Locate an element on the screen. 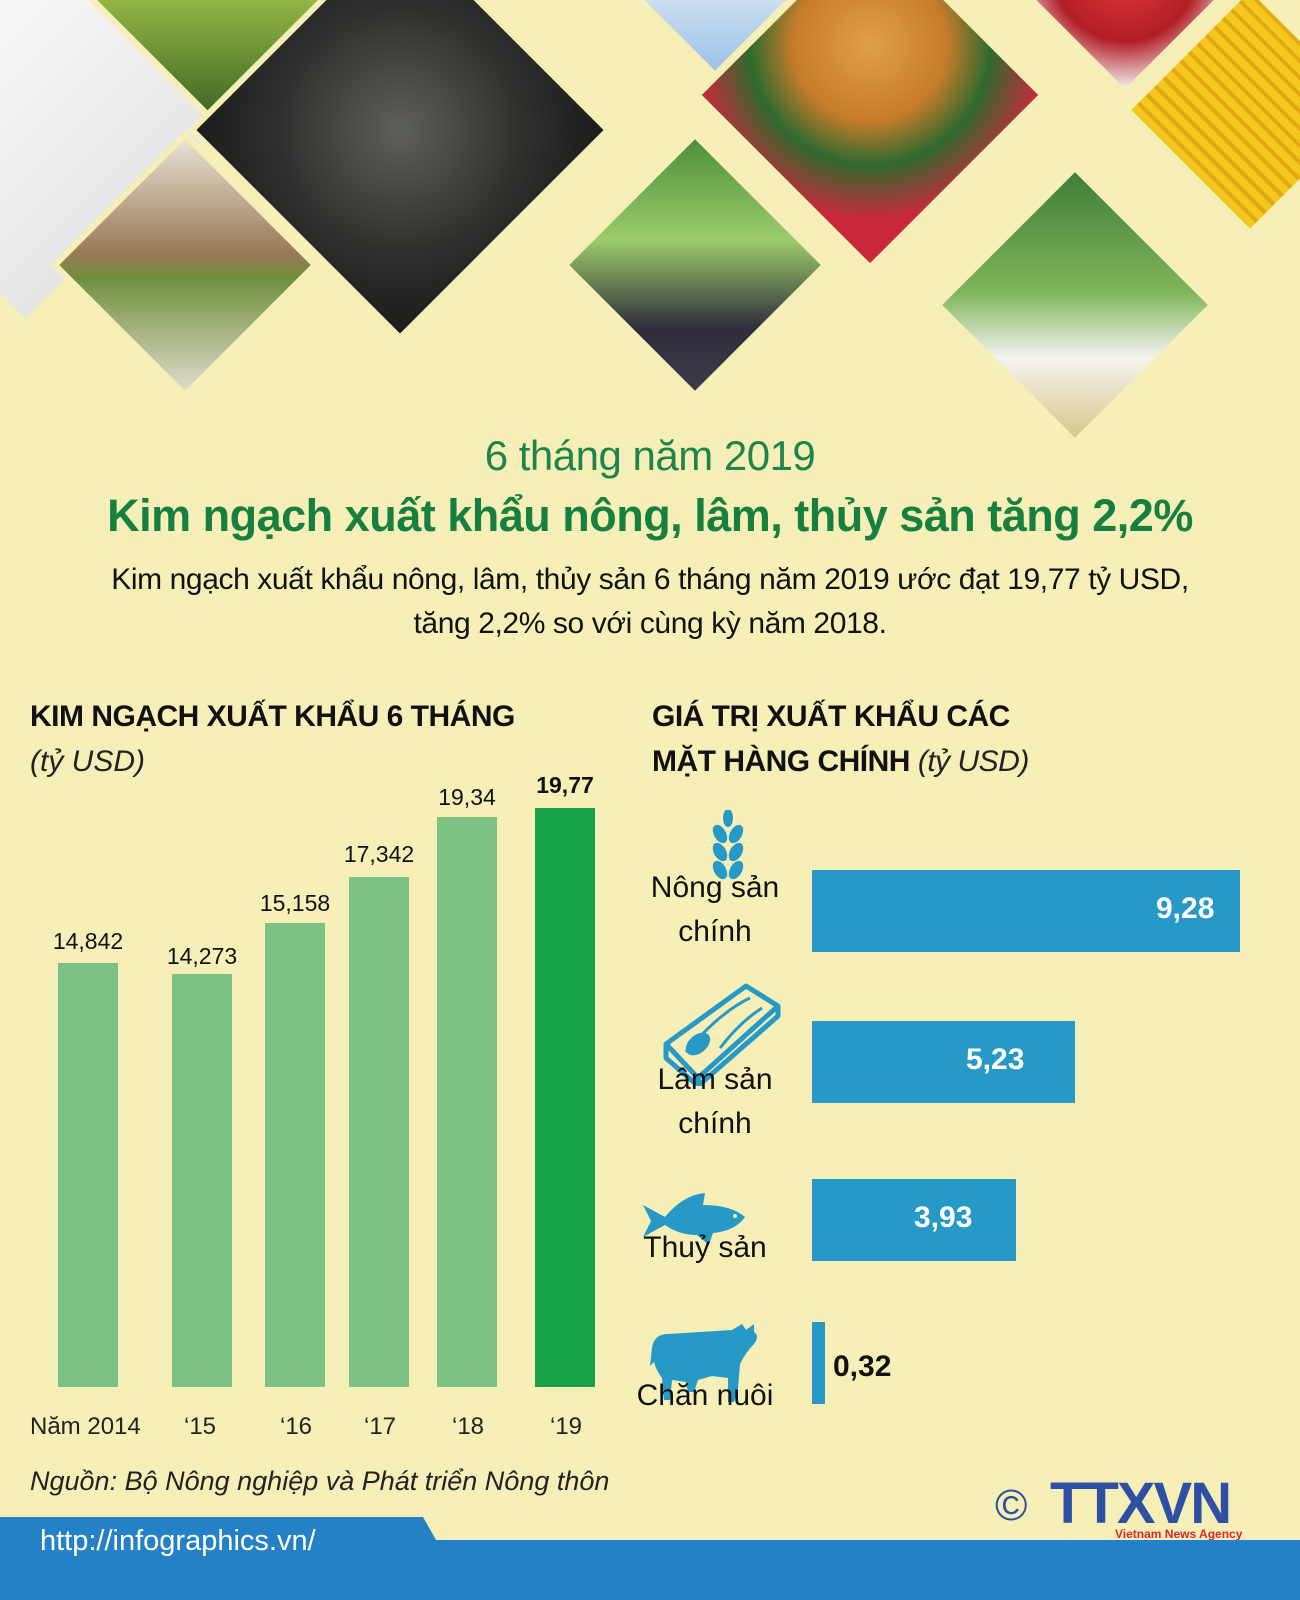 This screenshot has width=1300, height=1600. period-subtitle: 6 tháng năm 2019 is located at coordinates (650, 455).